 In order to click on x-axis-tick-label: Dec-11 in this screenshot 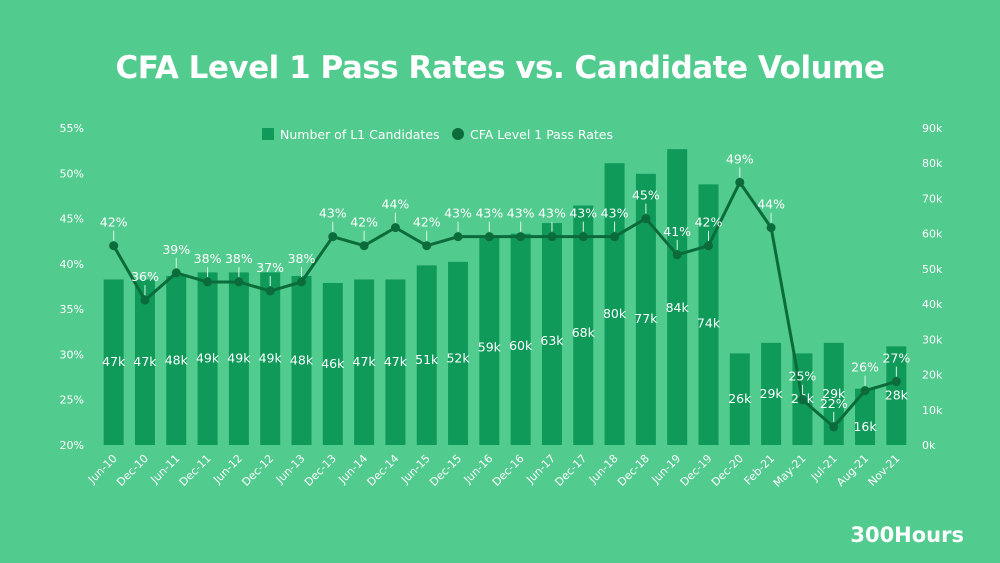, I will do `click(195, 470)`.